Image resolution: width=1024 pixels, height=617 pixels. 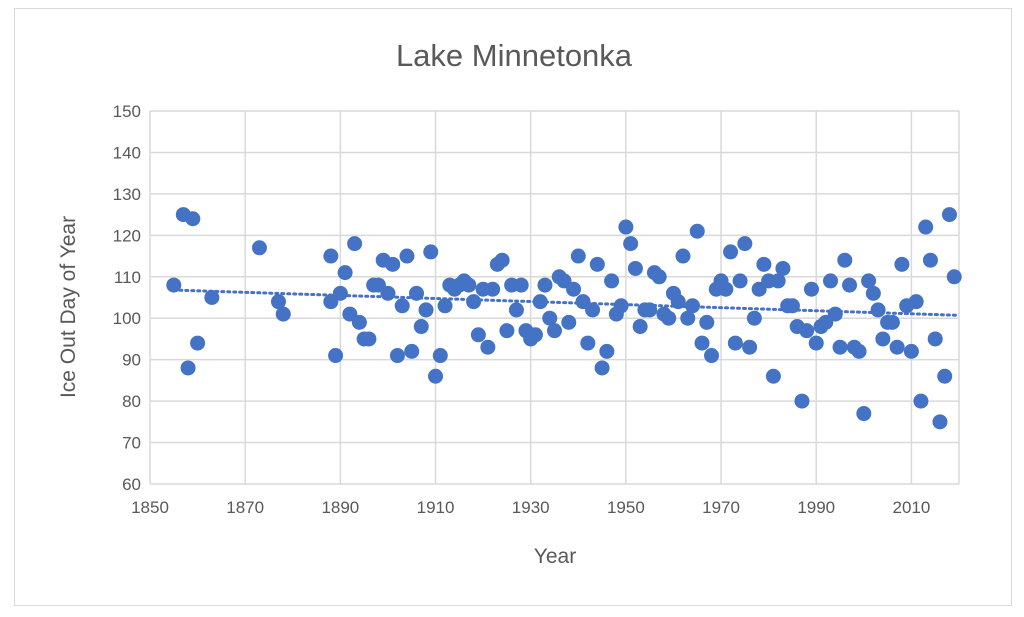 I want to click on x-tick-label: 1990, so click(x=816, y=507).